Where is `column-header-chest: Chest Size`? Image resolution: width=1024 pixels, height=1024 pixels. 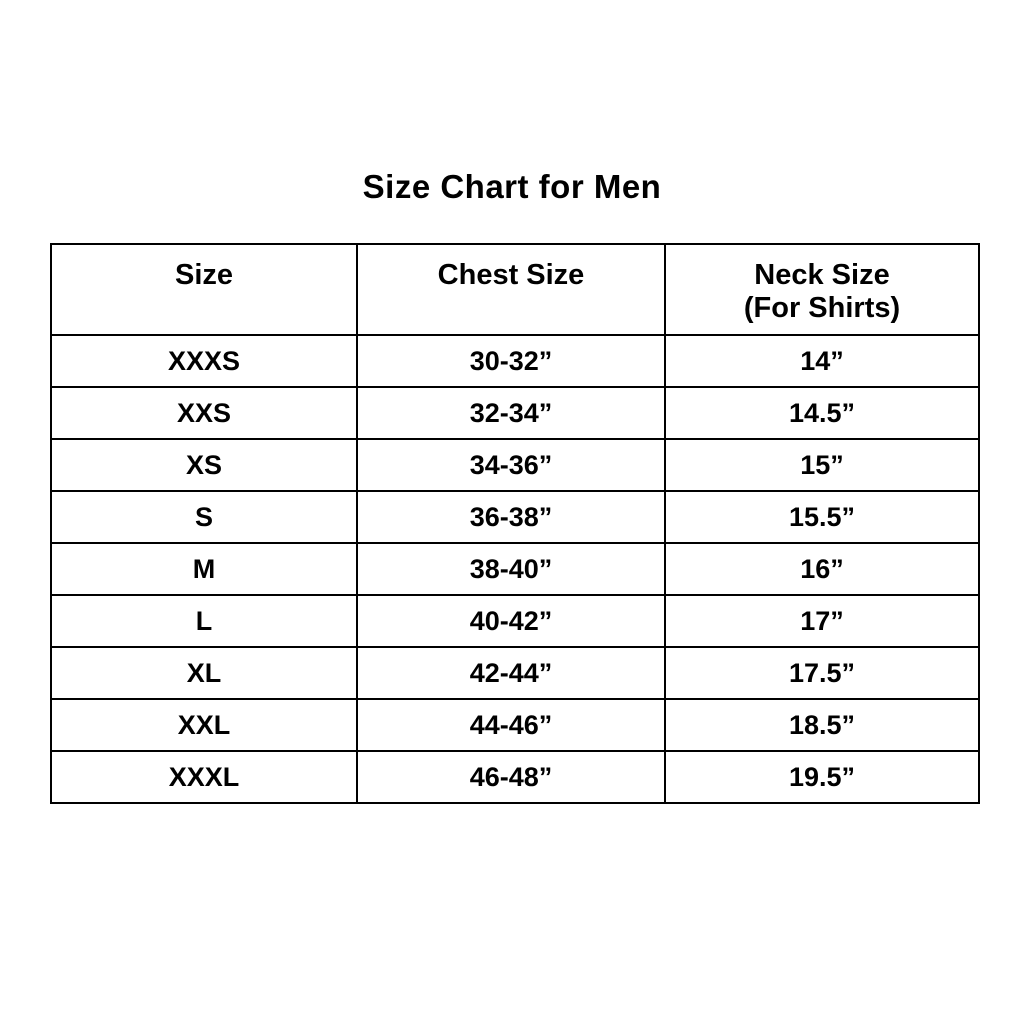
column-header-chest: Chest Size is located at coordinates (511, 289).